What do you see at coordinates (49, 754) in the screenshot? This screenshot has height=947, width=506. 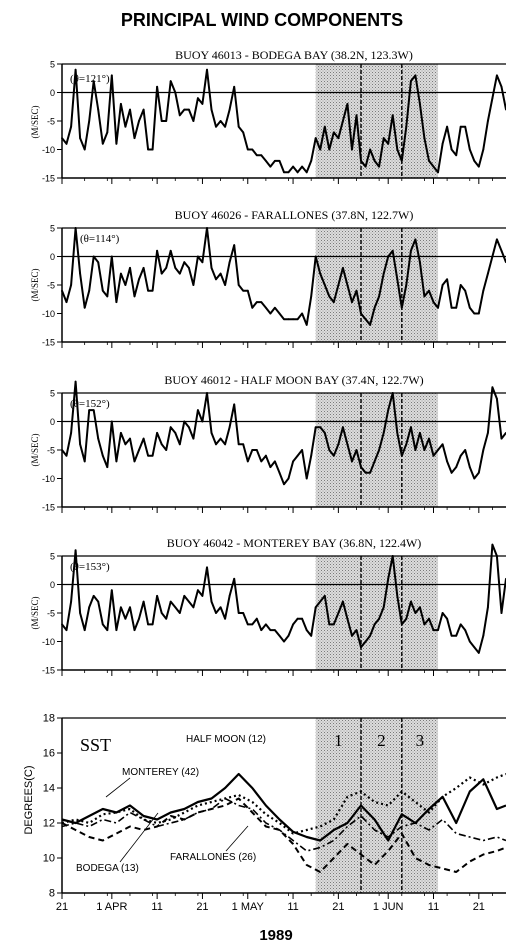 I see `y-tick-label: 16` at bounding box center [49, 754].